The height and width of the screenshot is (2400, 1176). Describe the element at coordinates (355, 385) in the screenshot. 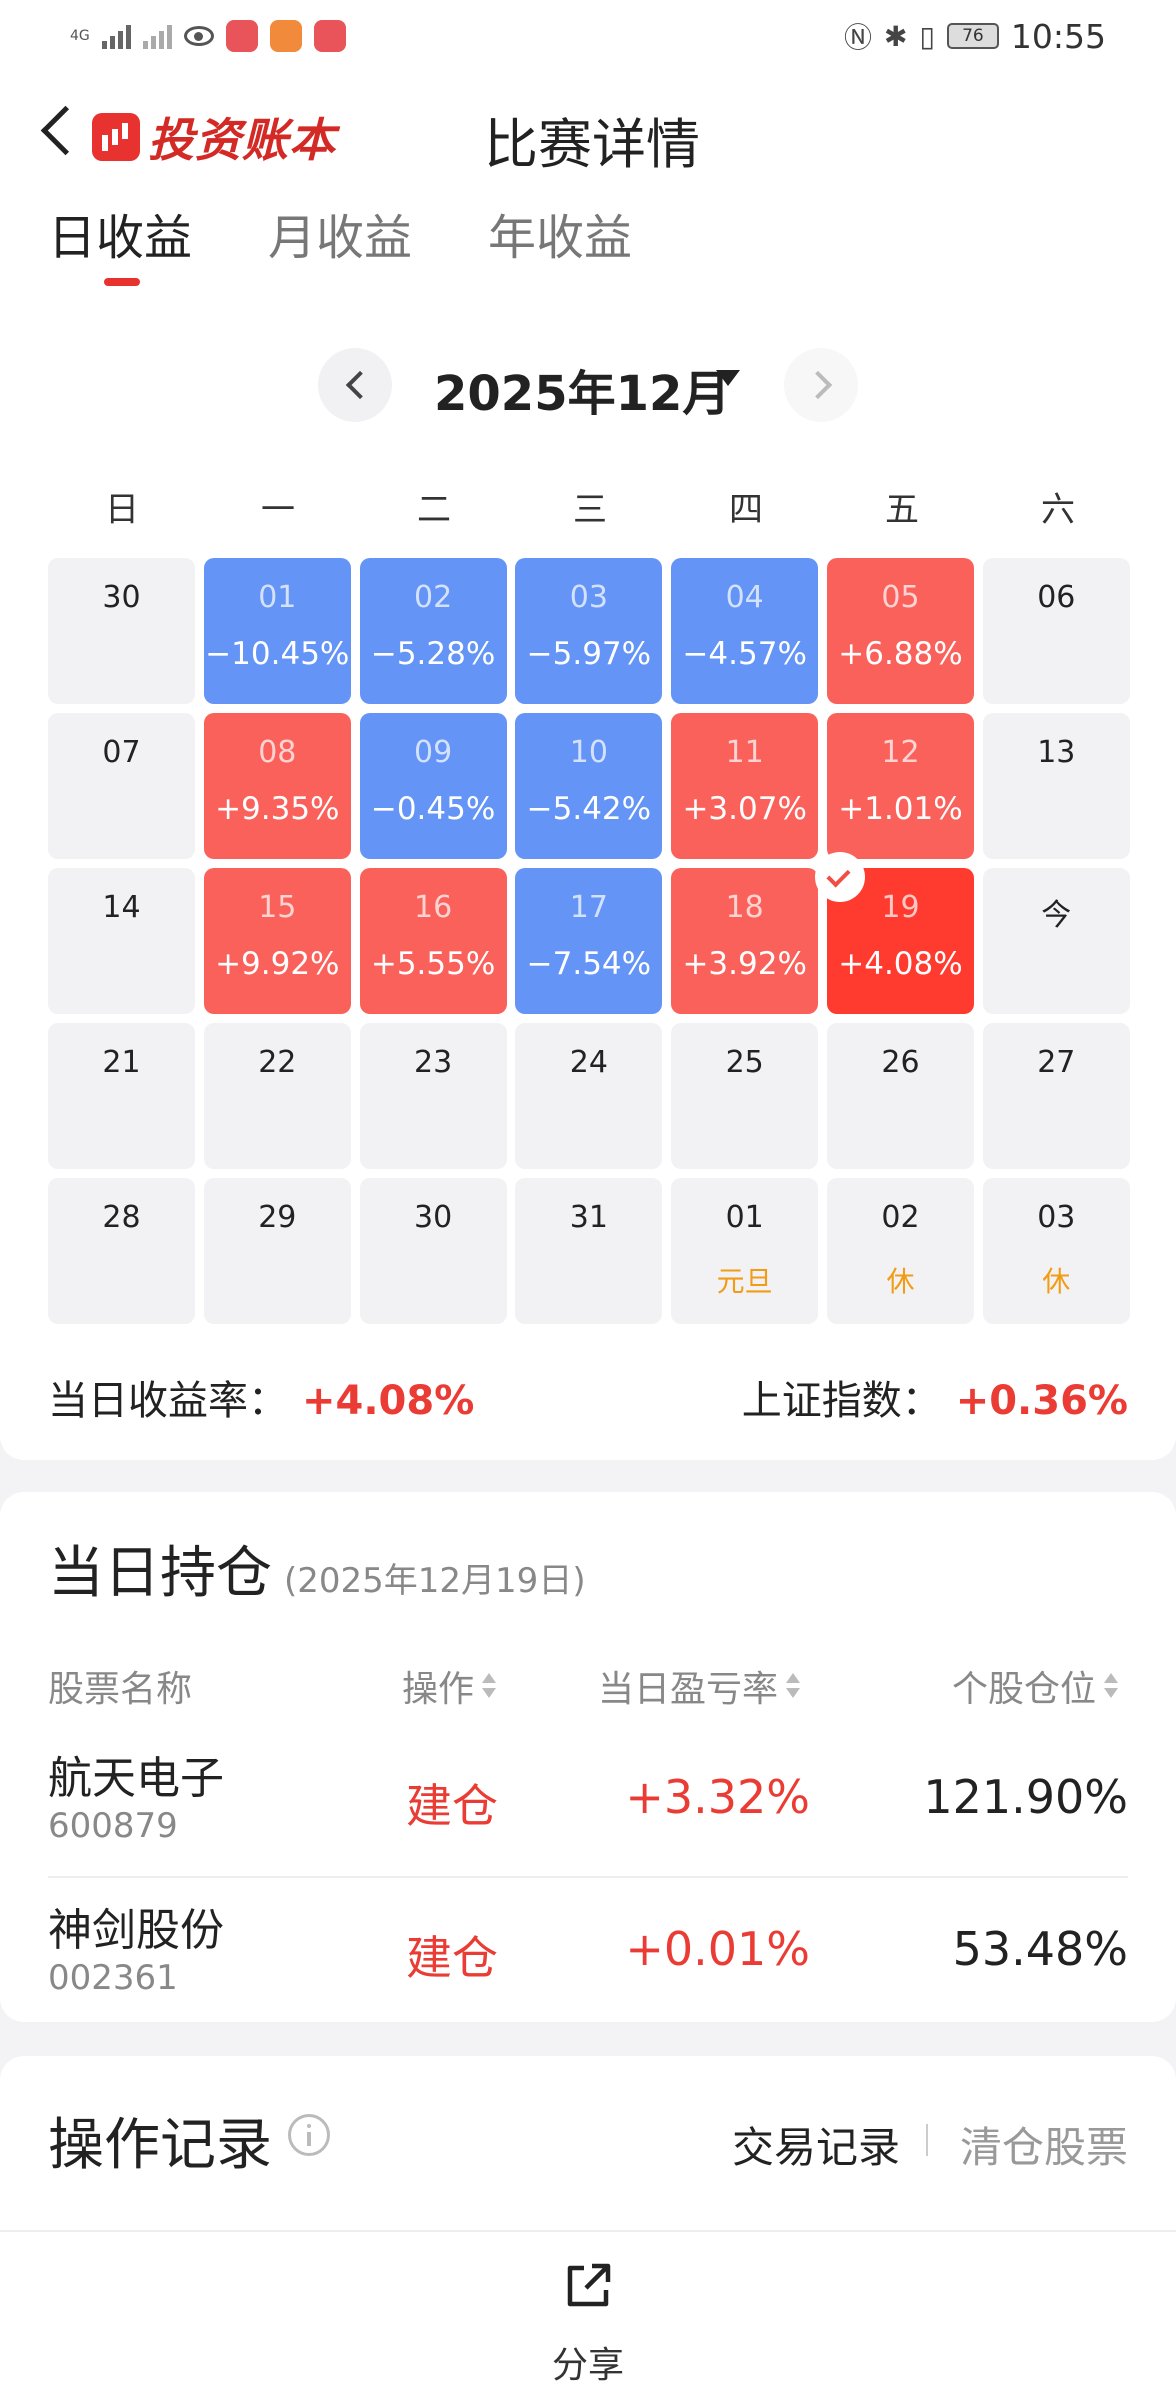

I see `prev-month-button` at that location.